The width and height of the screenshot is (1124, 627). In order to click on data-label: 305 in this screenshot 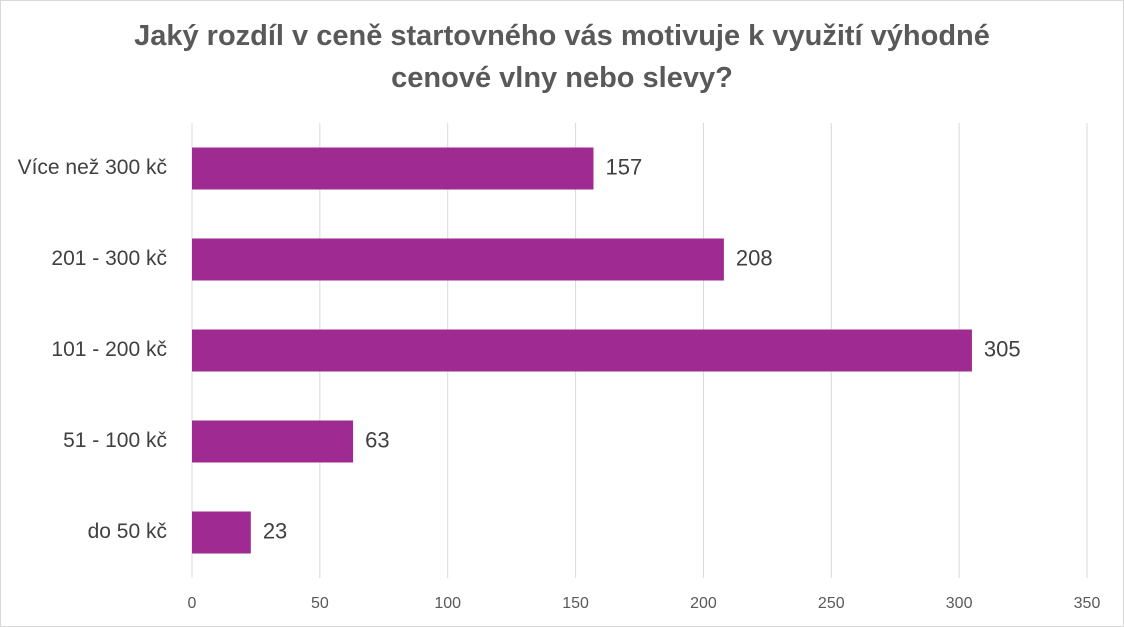, I will do `click(1002, 348)`.